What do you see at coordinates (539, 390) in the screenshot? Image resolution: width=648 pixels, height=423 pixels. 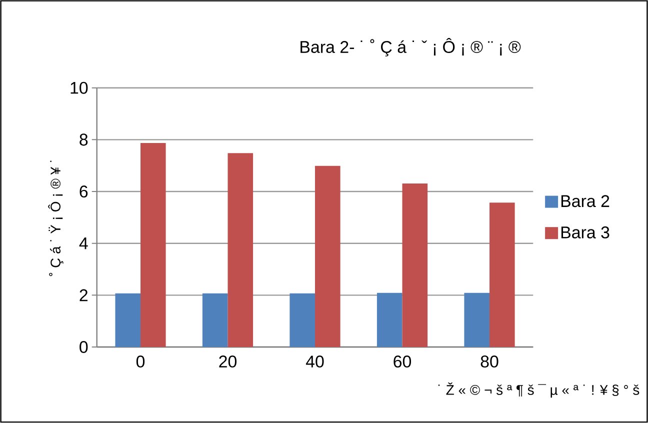 I see `x-axis-title: ˙ Ž « © ¬ š ª ¶ š ¯ µ « ª ˙ ! ¥ § ° š` at bounding box center [539, 390].